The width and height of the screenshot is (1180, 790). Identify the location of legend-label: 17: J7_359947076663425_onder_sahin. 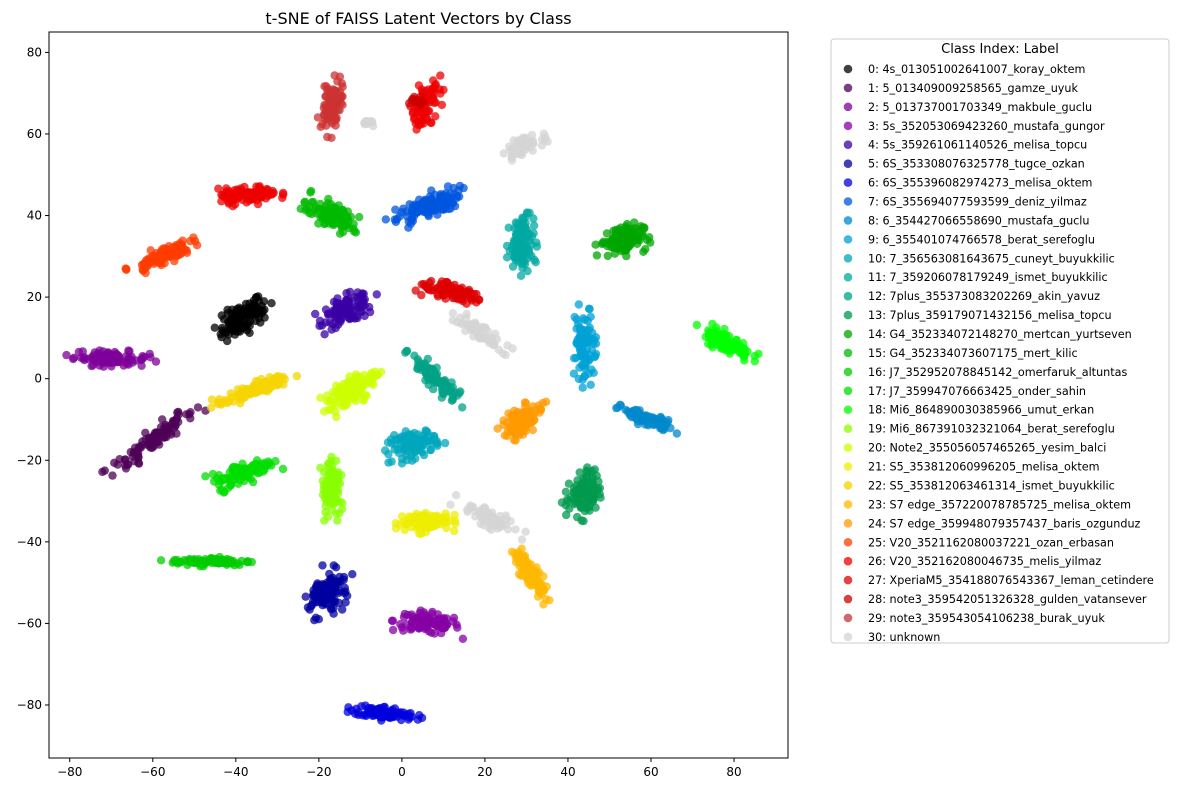
(977, 391).